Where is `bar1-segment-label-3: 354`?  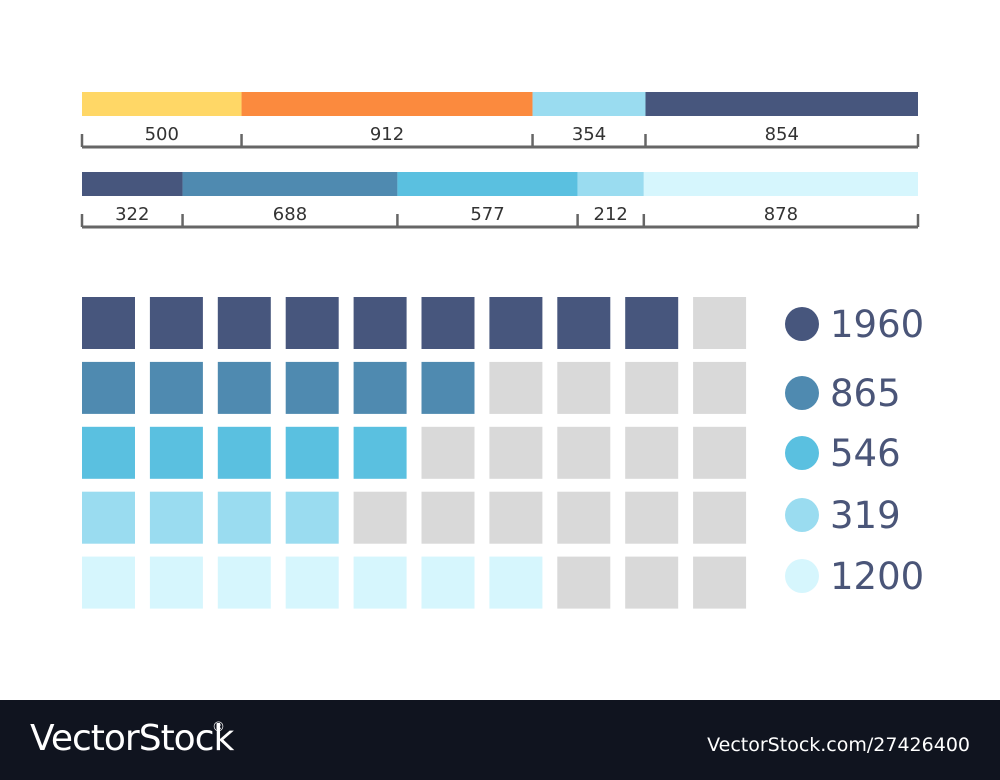
bar1-segment-label-3: 354 is located at coordinates (589, 134).